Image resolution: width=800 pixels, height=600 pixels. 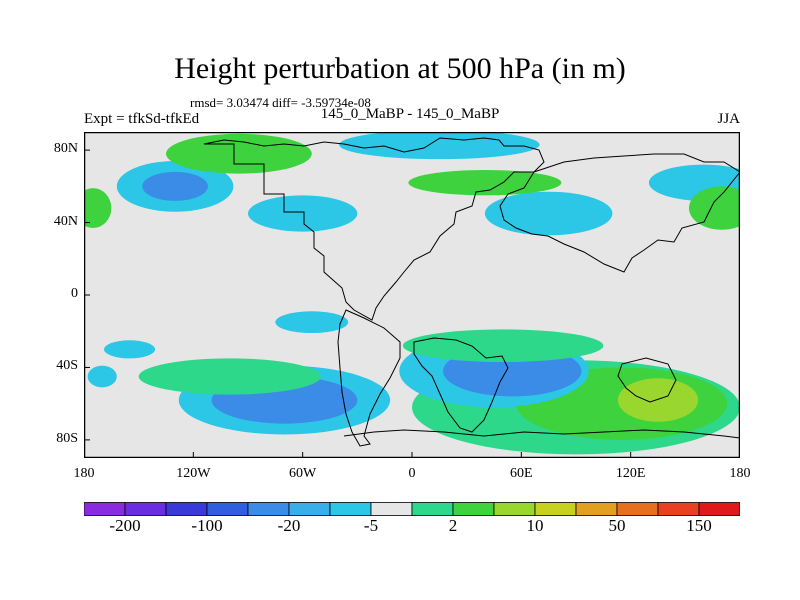 What do you see at coordinates (535, 525) in the screenshot?
I see `colorbar-label: 10` at bounding box center [535, 525].